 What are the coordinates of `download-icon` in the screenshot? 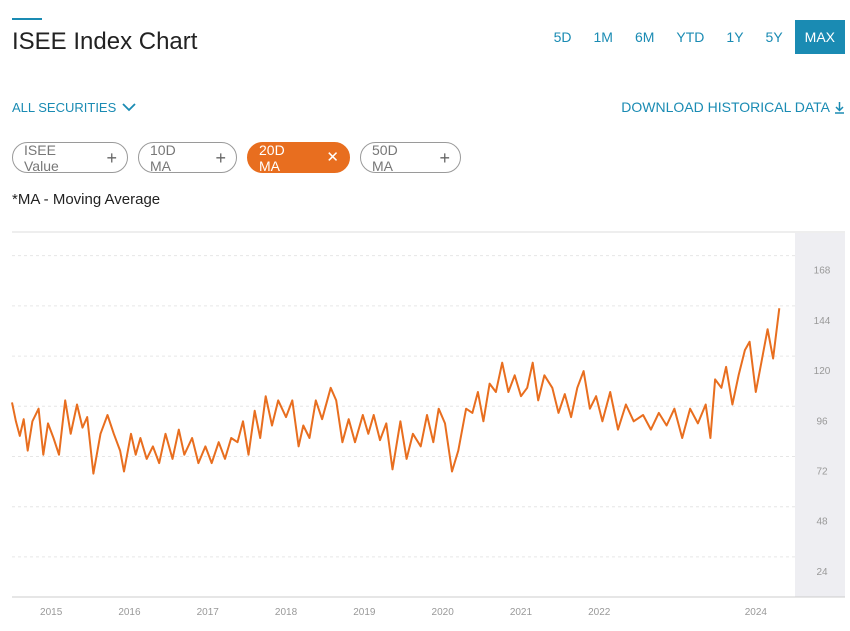 It's located at (839, 107).